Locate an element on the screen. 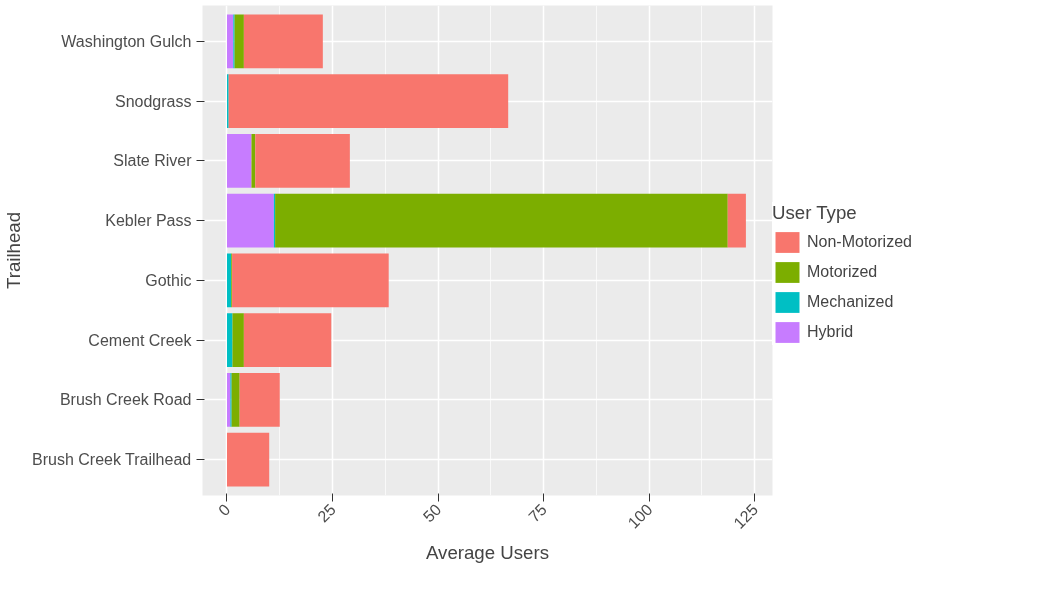 The width and height of the screenshot is (1052, 608). x-tick-label: 25 is located at coordinates (326, 513).